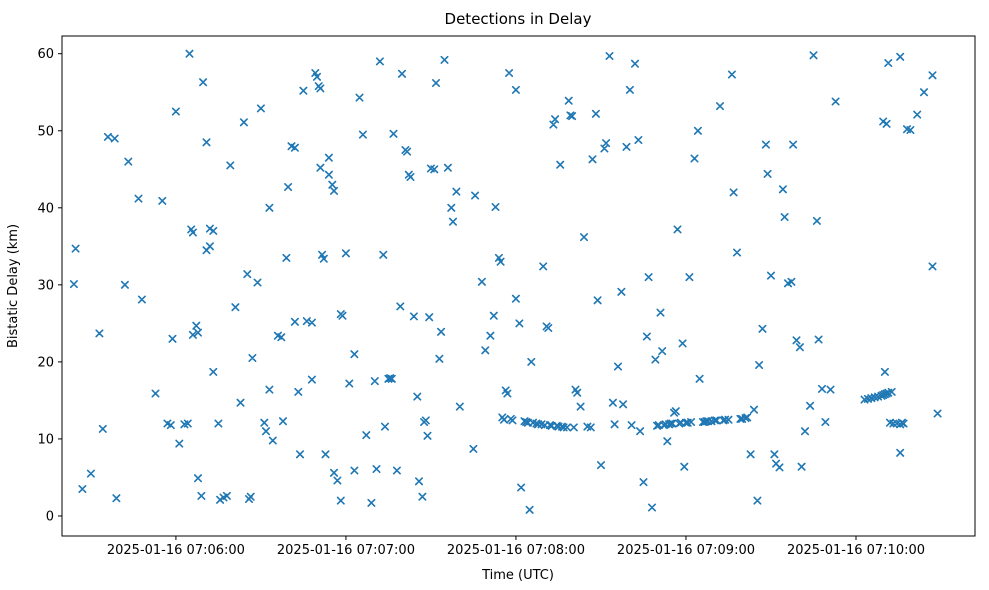 The width and height of the screenshot is (989, 590). Describe the element at coordinates (45, 439) in the screenshot. I see `y-tick-label: 10` at that location.